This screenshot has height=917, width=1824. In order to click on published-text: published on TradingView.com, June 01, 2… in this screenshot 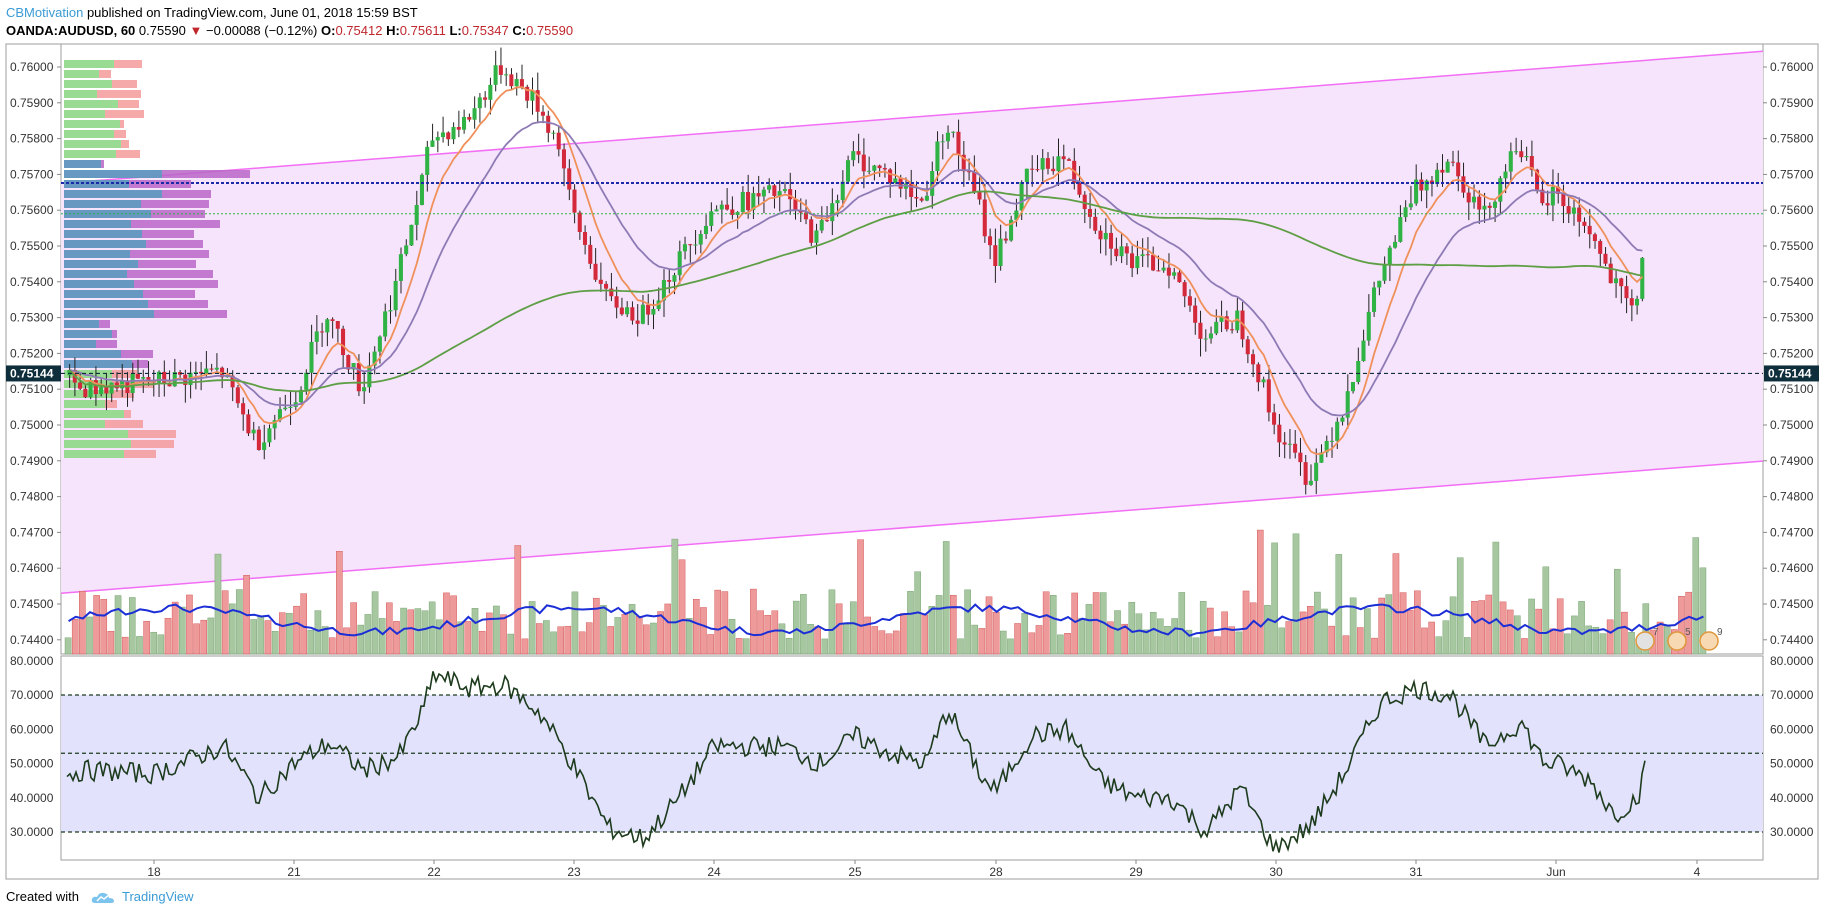, I will do `click(252, 12)`.